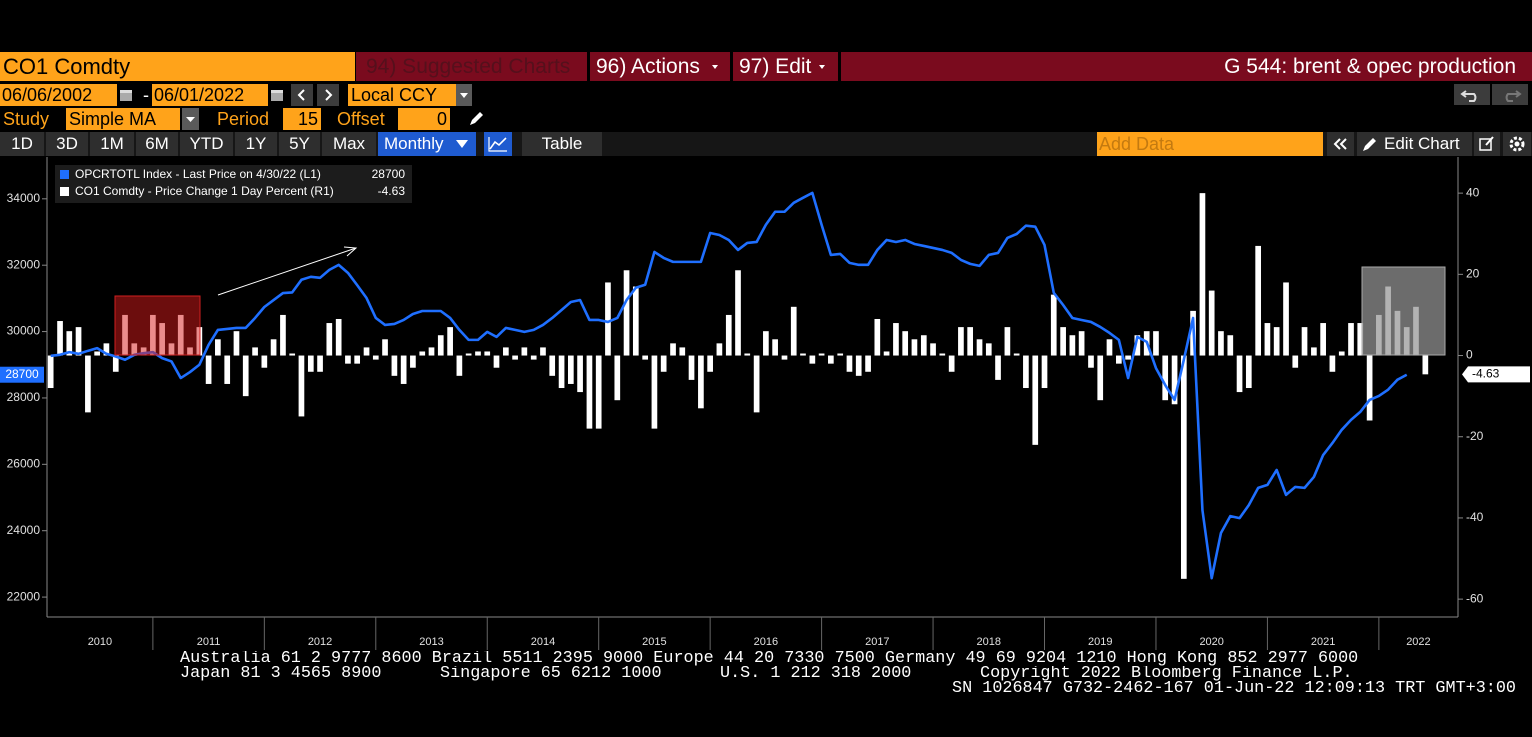  What do you see at coordinates (67, 144) in the screenshot?
I see `range-button: 3D` at bounding box center [67, 144].